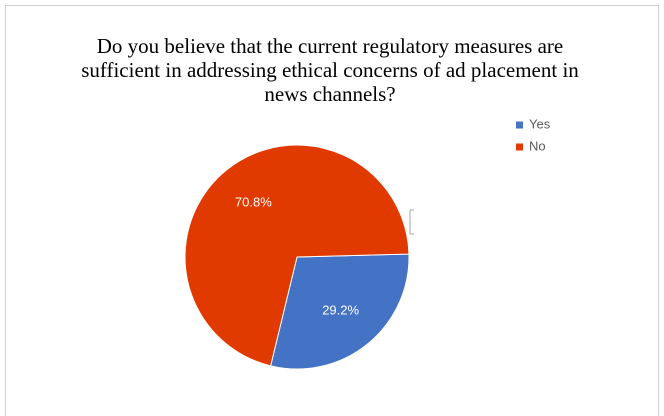 The image size is (664, 416). I want to click on pie-slice, so click(340, 311).